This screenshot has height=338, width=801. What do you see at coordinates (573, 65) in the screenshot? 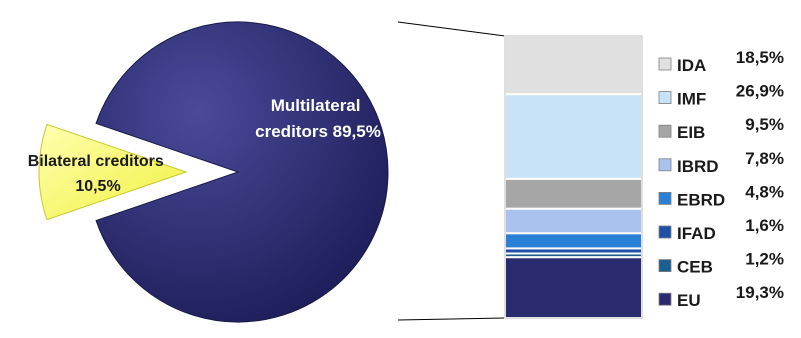
I see `bar-segment-ida` at bounding box center [573, 65].